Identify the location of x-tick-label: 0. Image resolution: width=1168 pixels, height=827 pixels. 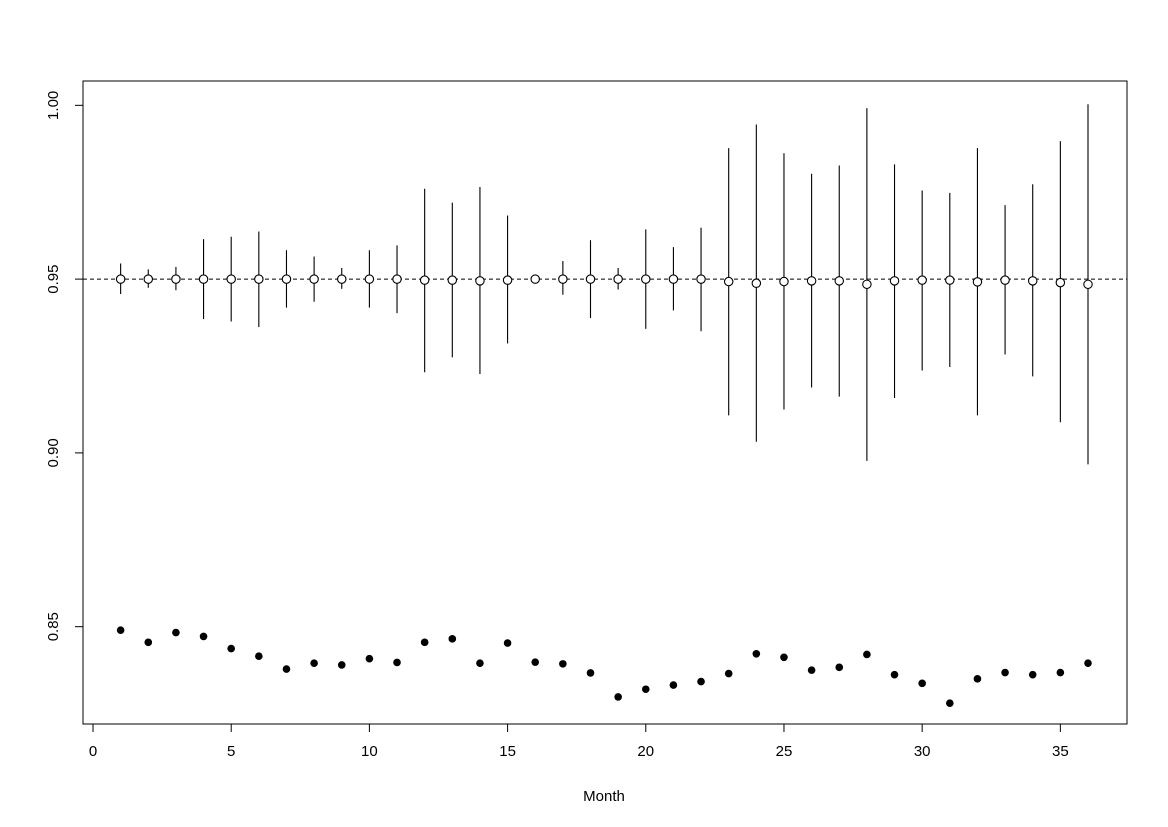
(93, 751).